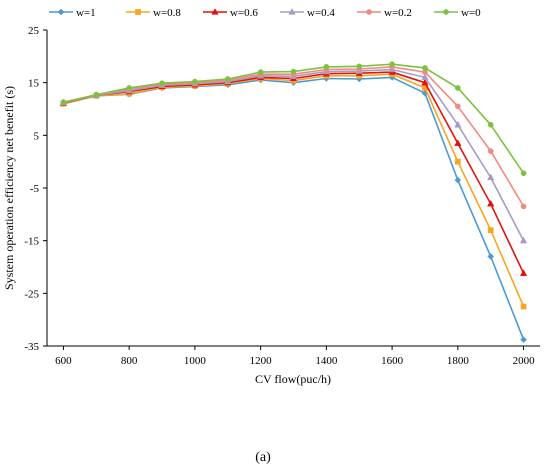 The width and height of the screenshot is (550, 469). Describe the element at coordinates (398, 13) in the screenshot. I see `legend-label: w=0.2` at that location.